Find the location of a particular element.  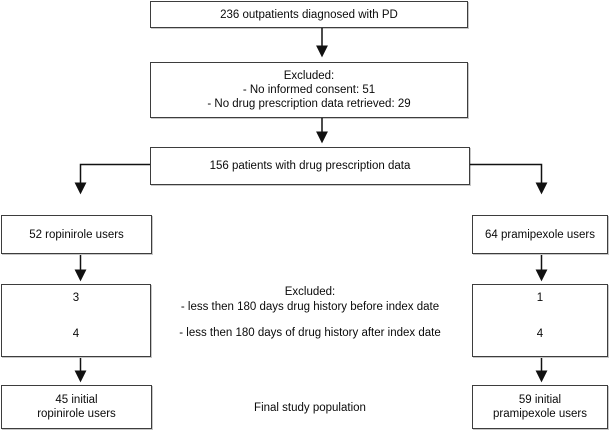

excluded-middle-title: Excluded: is located at coordinates (310, 292).